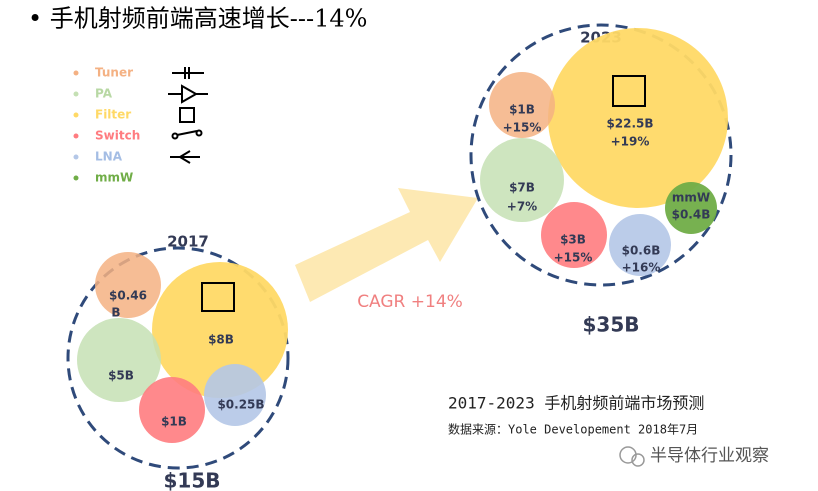  I want to click on bubble-label: $0.46, so click(128, 296).